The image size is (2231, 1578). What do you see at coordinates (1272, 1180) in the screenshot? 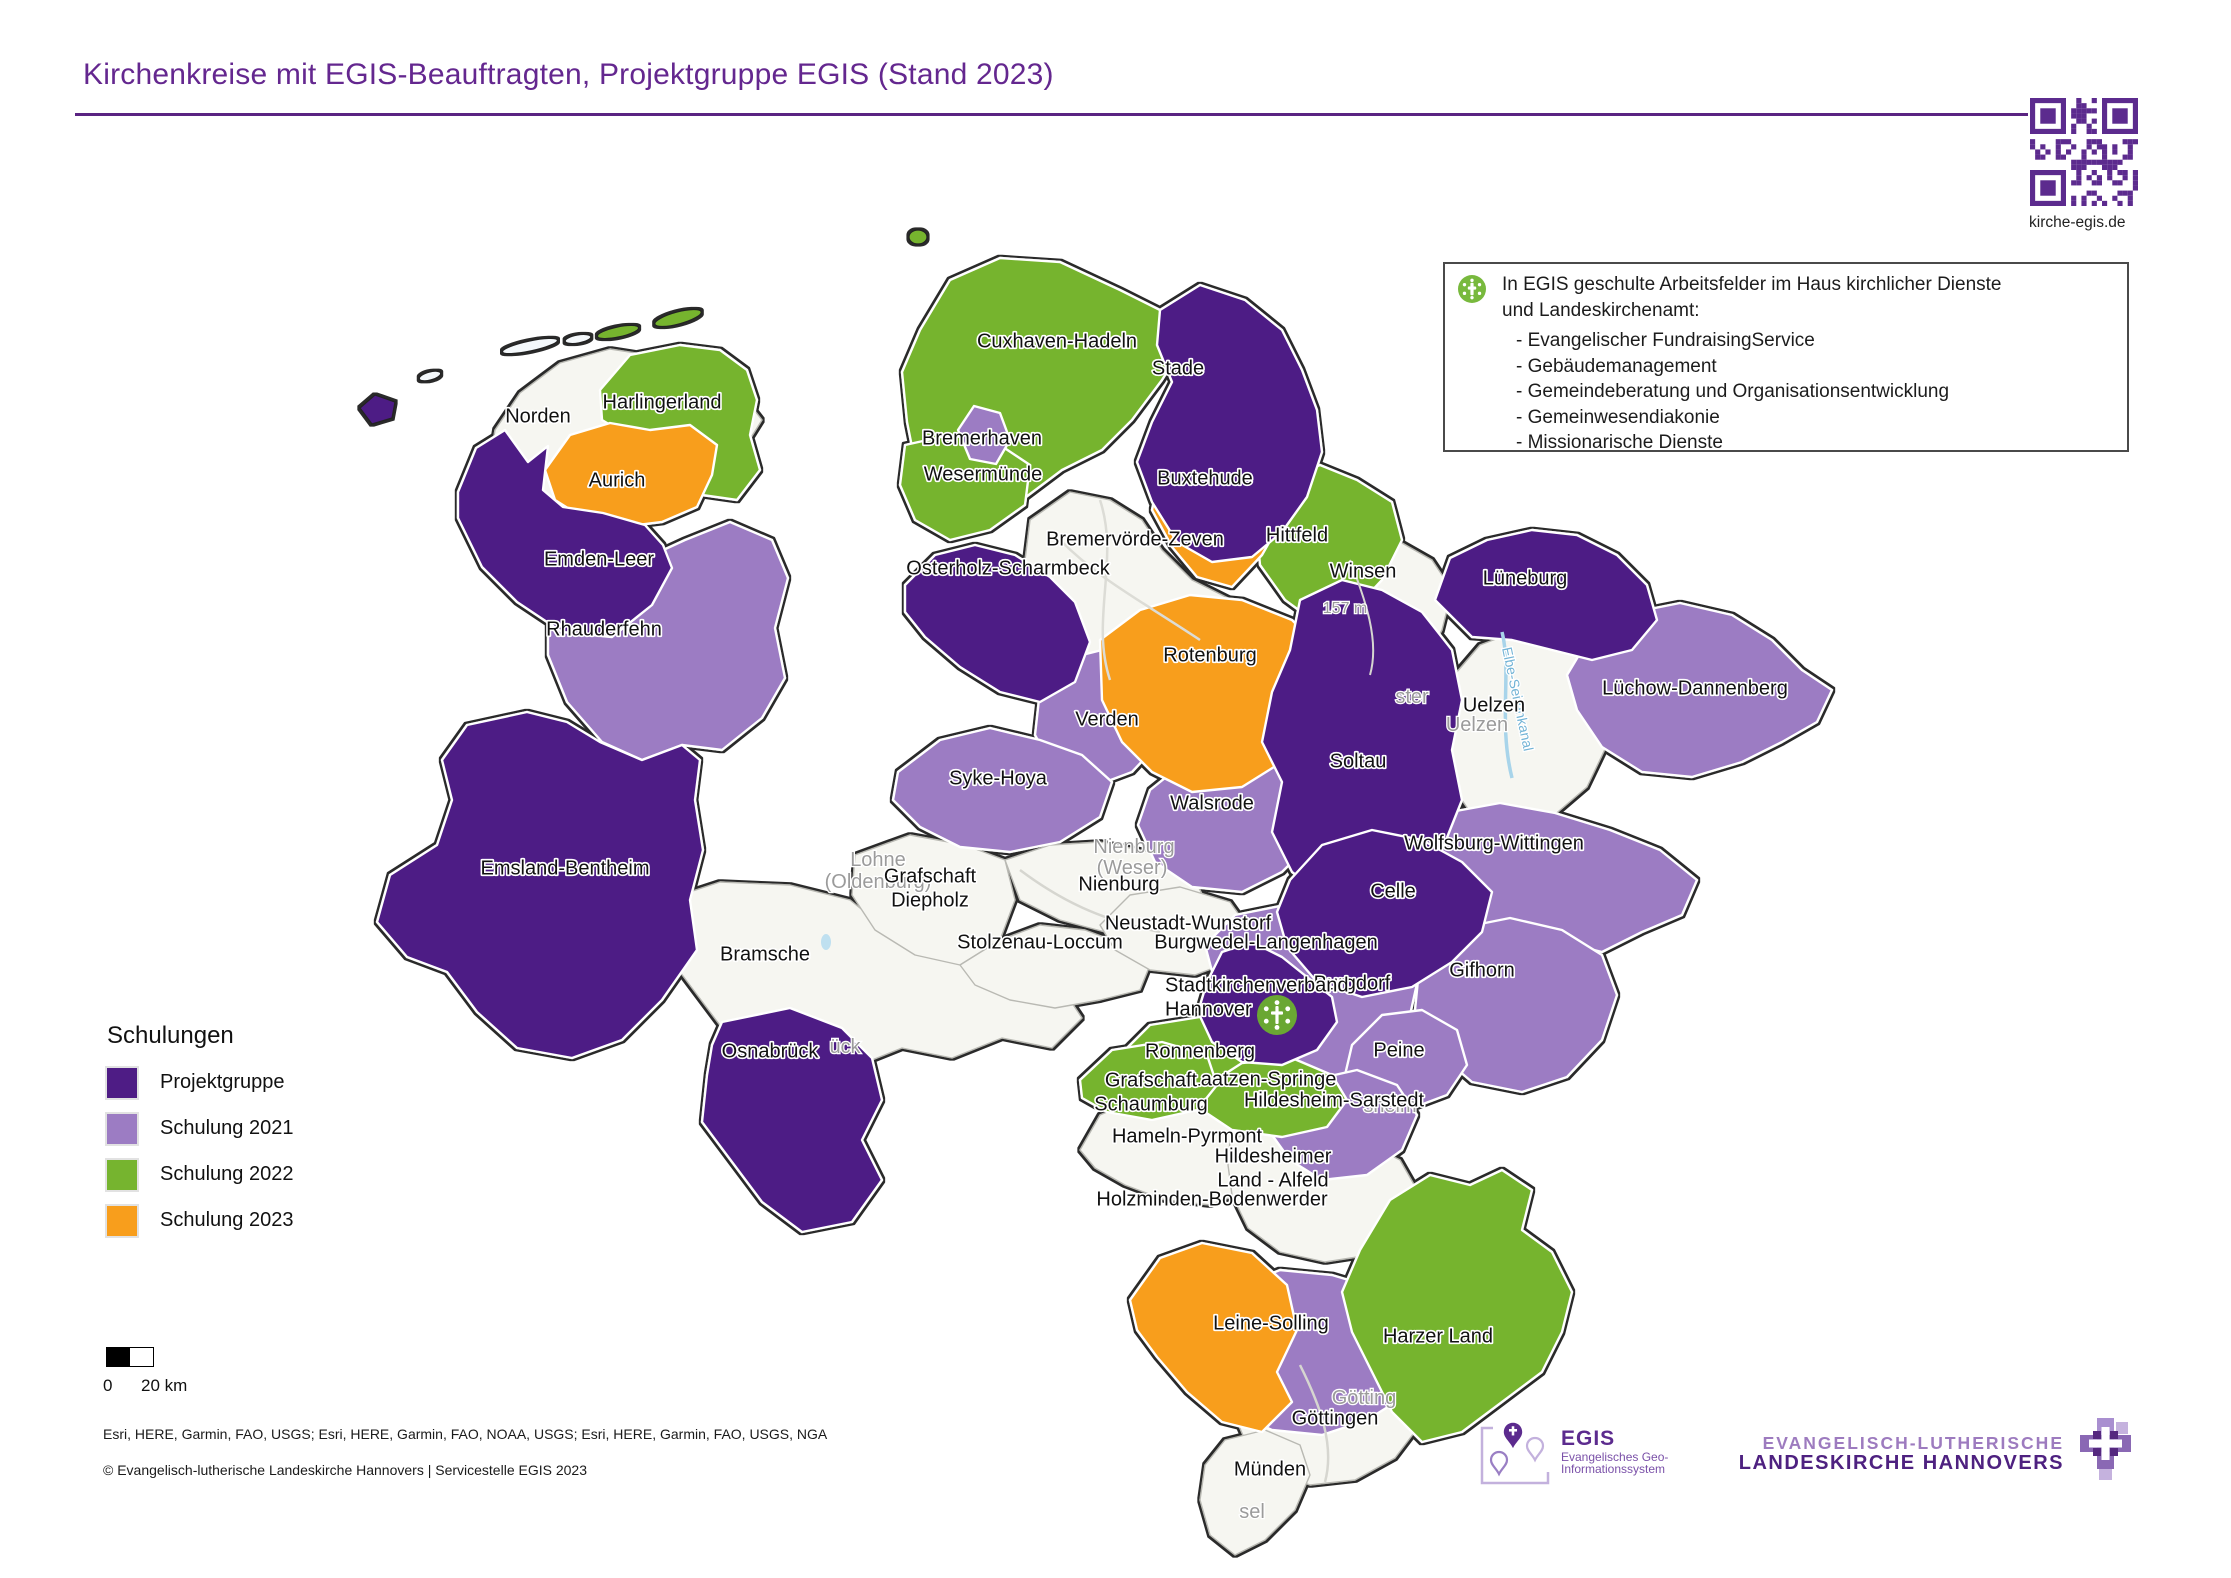
I see `region-label-hildesheimer-land-alfeld: Land - Alfeld` at bounding box center [1272, 1180].